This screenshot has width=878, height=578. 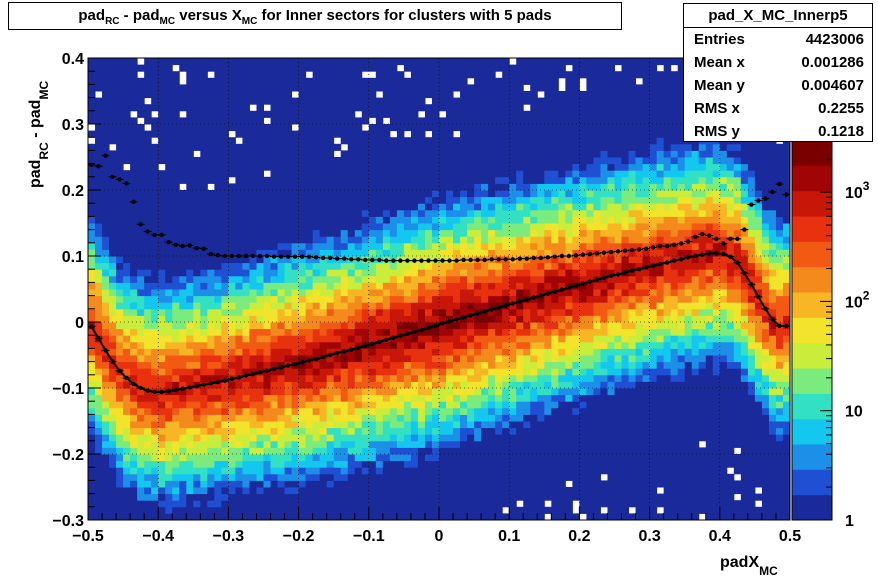 I want to click on title-part: - pad, so click(x=139, y=15).